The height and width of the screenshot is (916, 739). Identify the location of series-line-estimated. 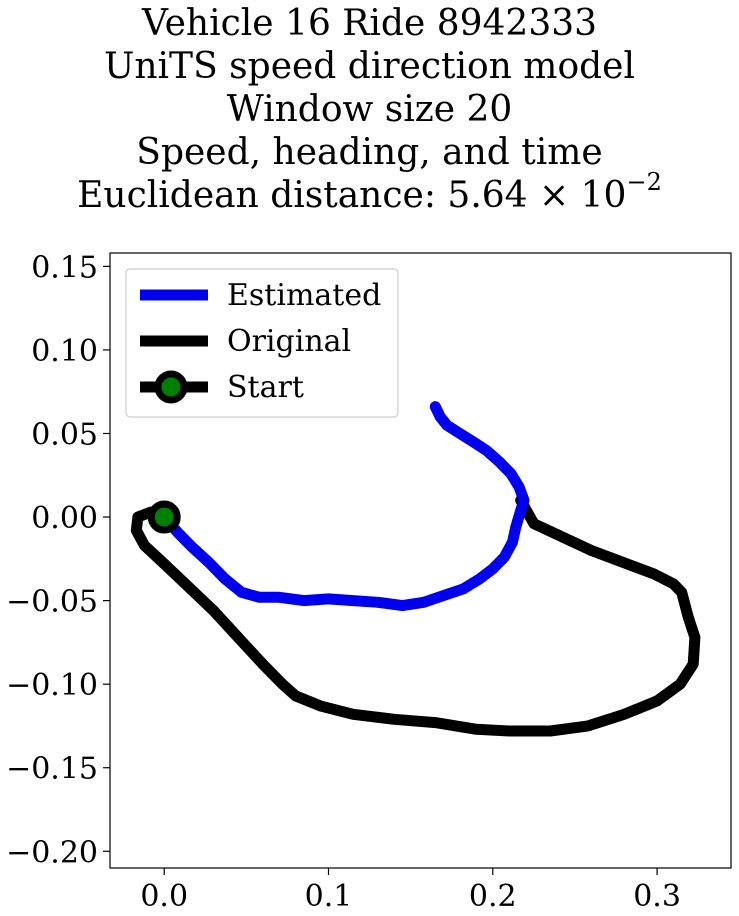
(344, 506).